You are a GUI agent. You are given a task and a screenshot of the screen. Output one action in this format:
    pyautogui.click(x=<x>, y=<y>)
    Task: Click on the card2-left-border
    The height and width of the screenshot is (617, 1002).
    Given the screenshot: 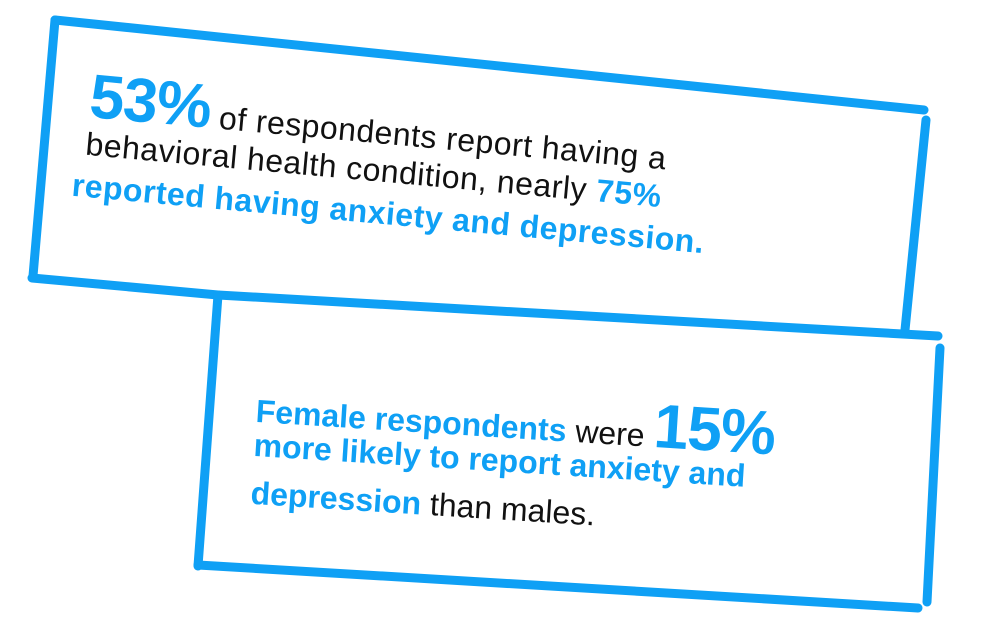 What is the action you would take?
    pyautogui.click(x=208, y=430)
    